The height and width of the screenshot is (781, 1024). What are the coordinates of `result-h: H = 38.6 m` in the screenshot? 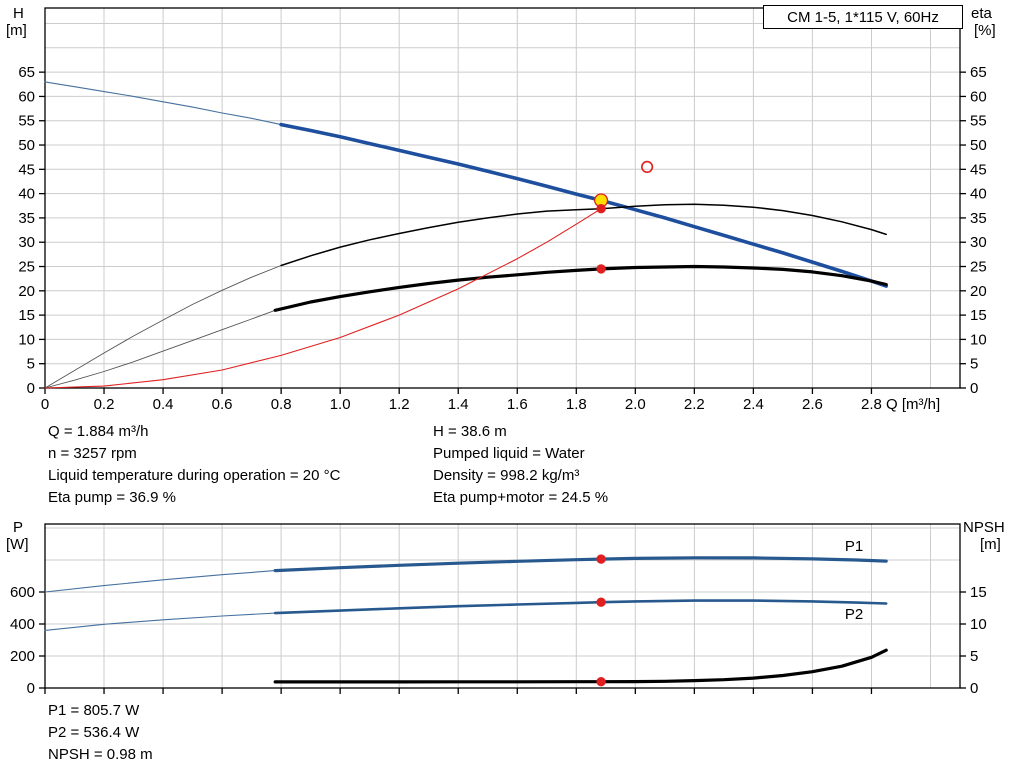 It's located at (470, 431).